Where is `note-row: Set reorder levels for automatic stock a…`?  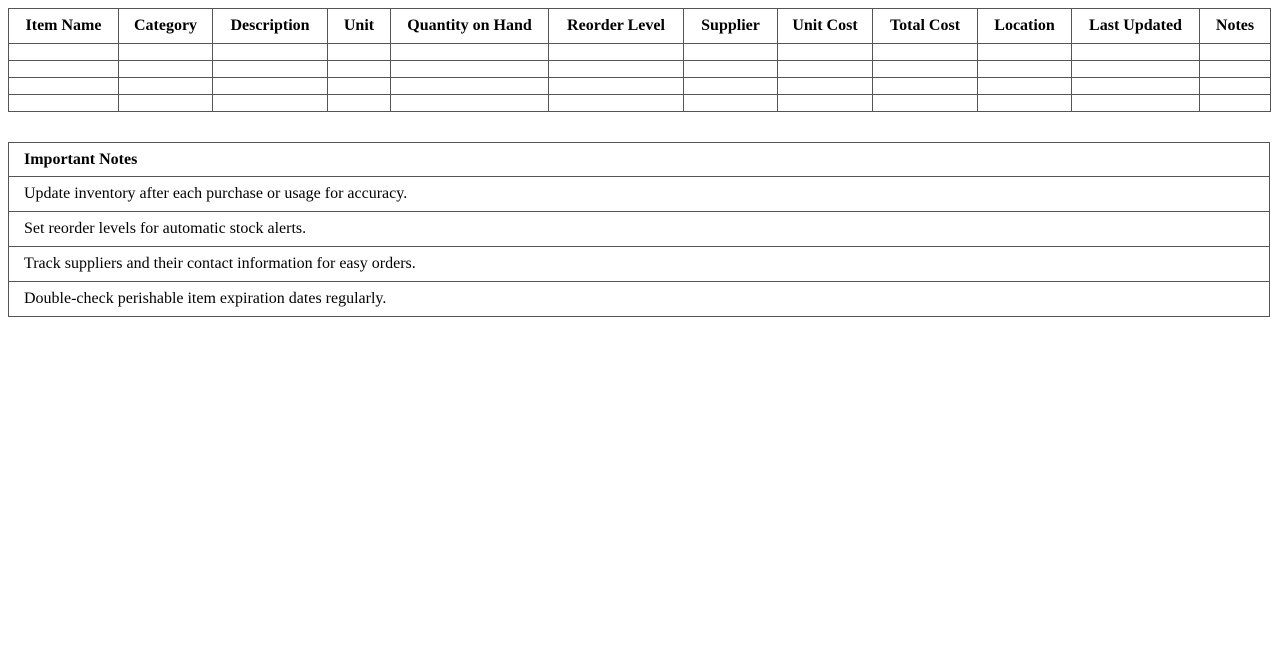
note-row: Set reorder levels for automatic stock a… is located at coordinates (639, 229).